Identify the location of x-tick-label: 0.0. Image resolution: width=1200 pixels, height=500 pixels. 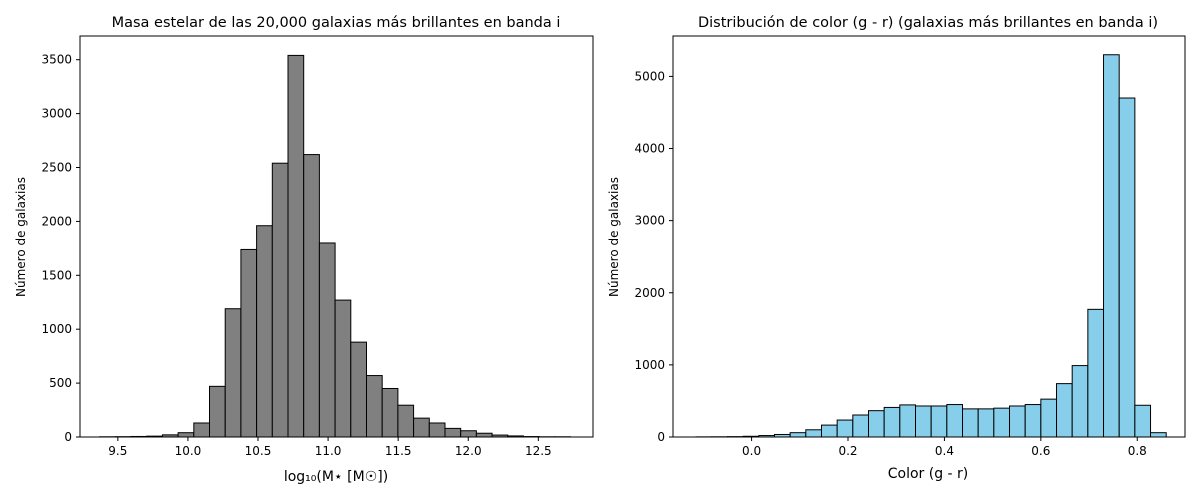
(751, 451).